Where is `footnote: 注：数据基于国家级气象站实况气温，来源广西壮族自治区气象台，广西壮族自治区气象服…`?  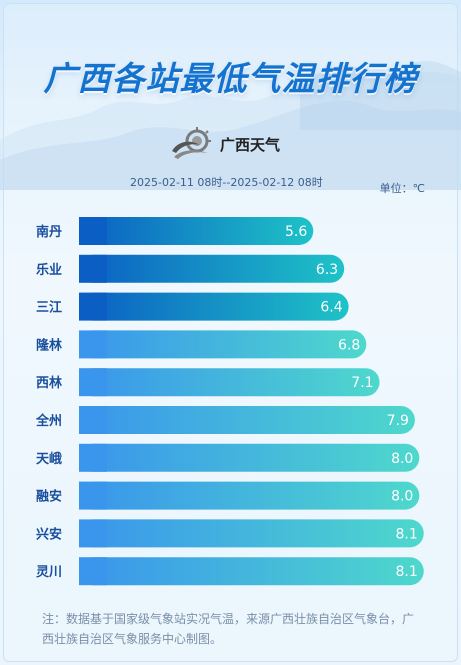 footnote: 注：数据基于国家级气象站实况气温，来源广西壮族自治区气象台，广西壮族自治区气象服… is located at coordinates (228, 629).